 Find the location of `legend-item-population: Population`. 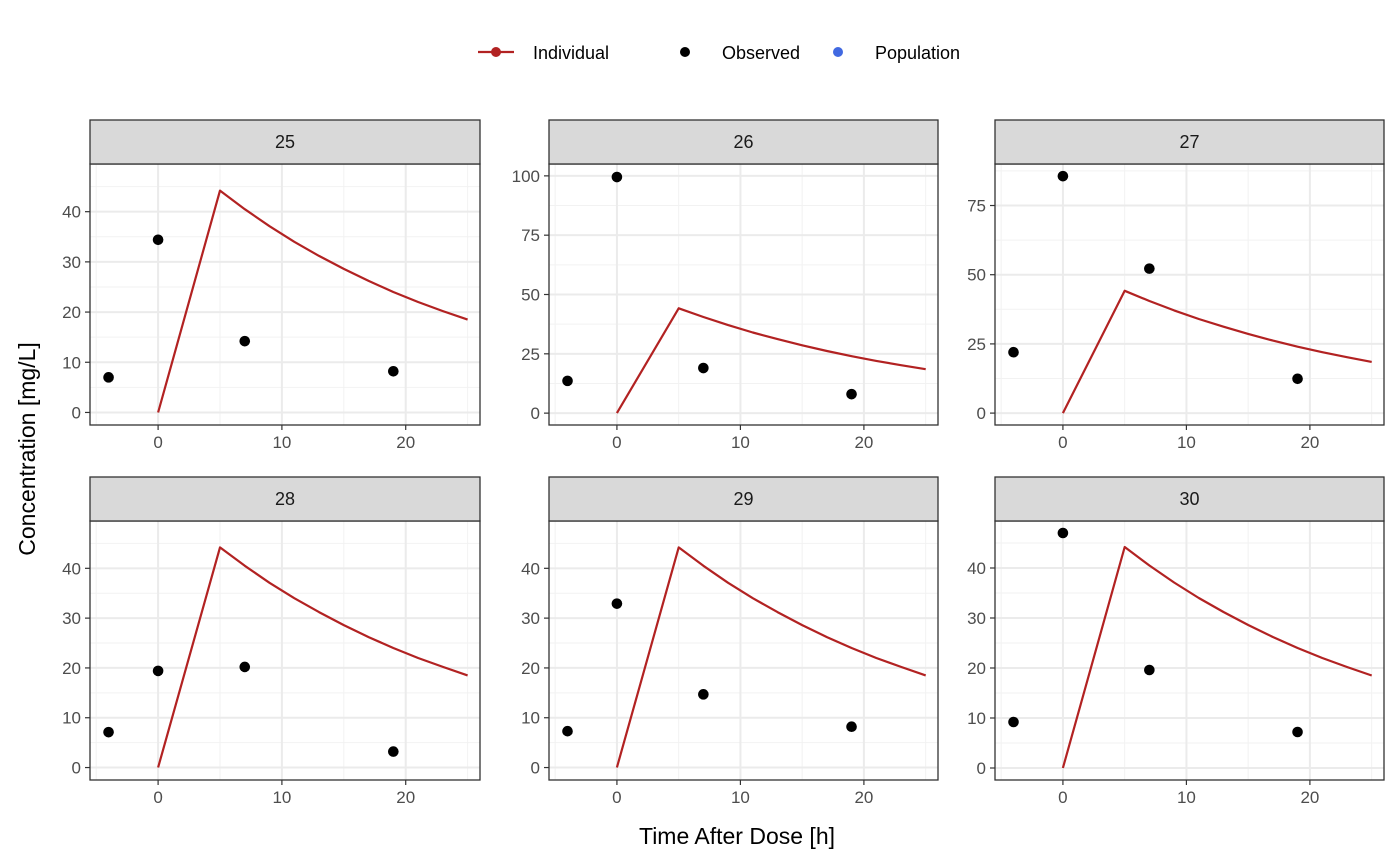

legend-item-population: Population is located at coordinates (896, 53).